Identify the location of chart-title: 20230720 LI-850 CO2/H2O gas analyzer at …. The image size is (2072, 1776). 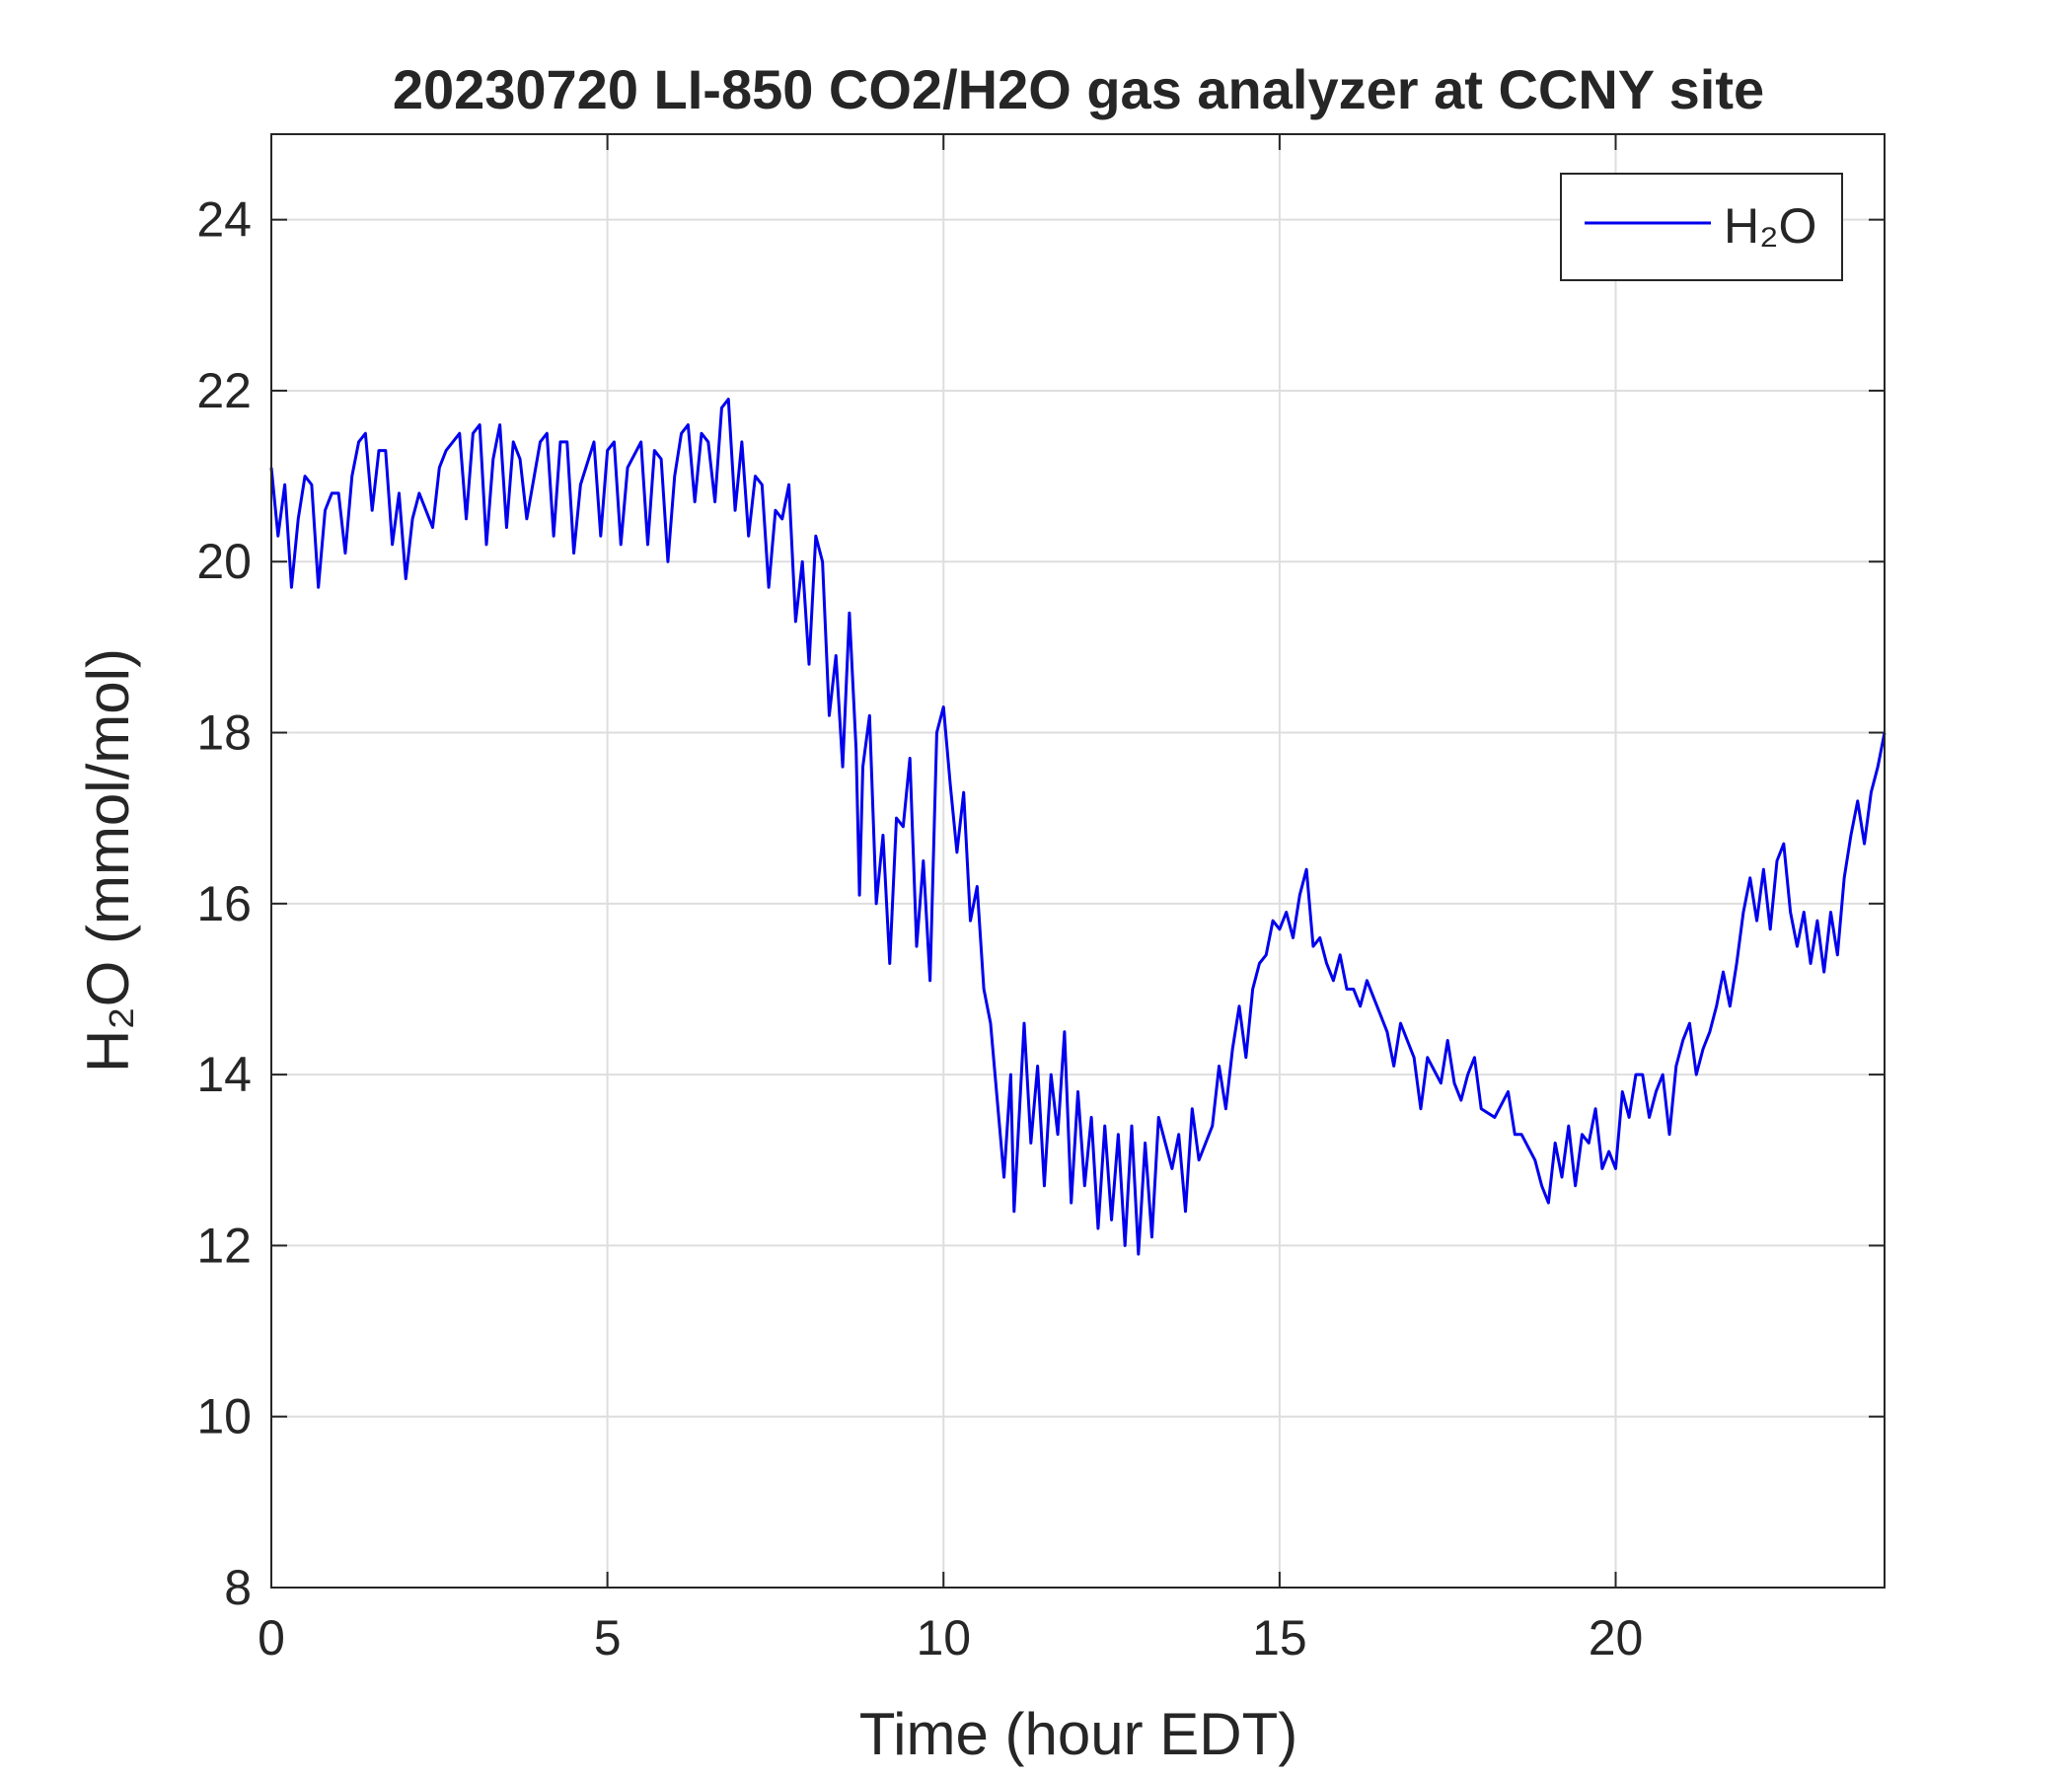
(1078, 89).